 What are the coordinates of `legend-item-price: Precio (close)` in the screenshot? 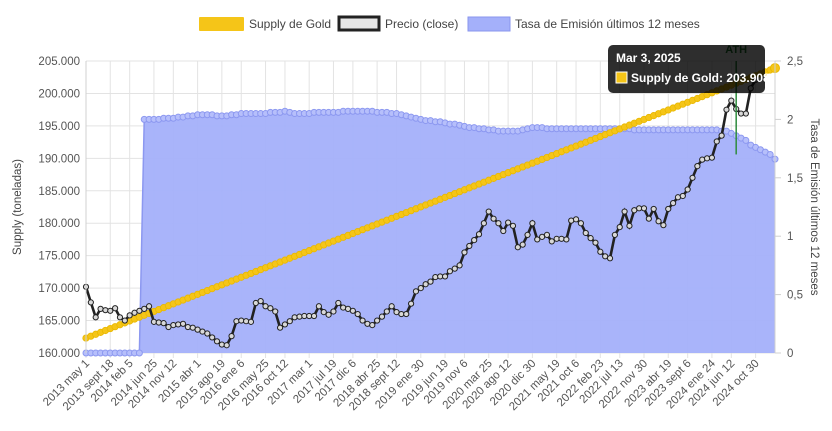 It's located at (397, 23).